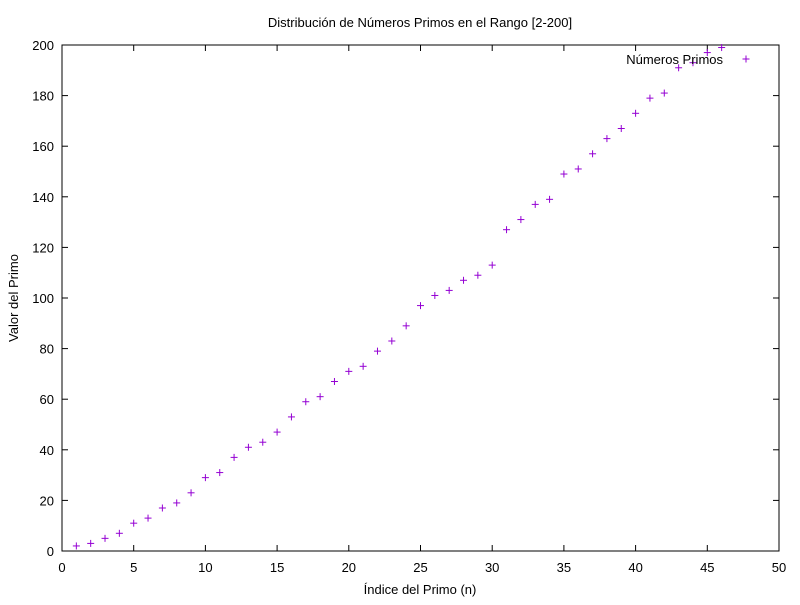 This screenshot has height=605, width=800. I want to click on x-tick-label: 0, so click(61, 567).